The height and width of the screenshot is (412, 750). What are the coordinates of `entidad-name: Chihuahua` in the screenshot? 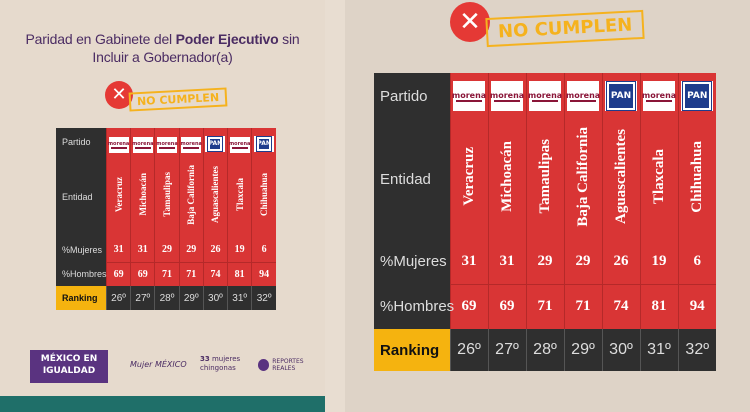 It's located at (696, 176).